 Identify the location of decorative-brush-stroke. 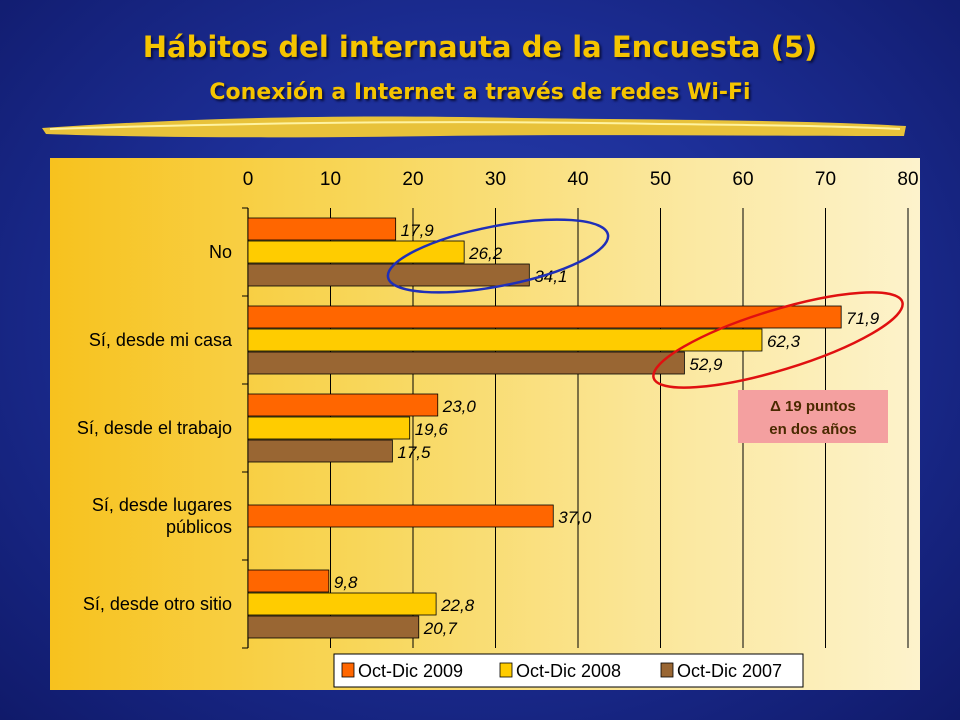
(474, 127).